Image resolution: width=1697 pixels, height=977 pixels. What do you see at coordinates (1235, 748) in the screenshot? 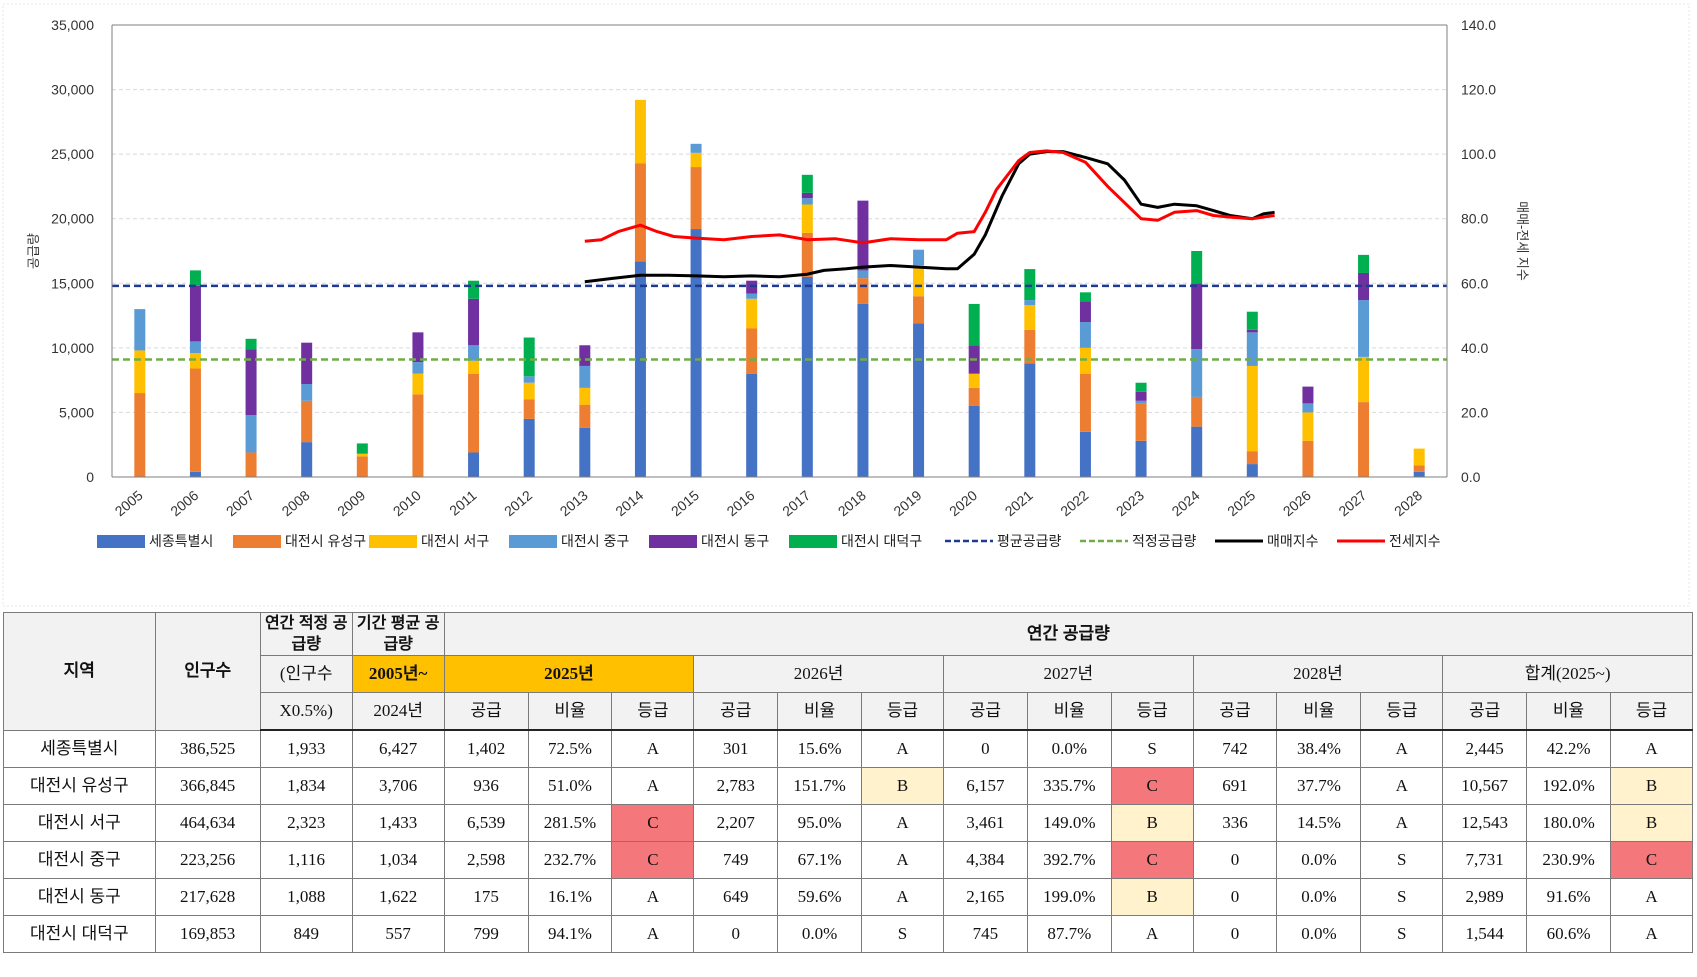
I see `supply-cell: 742` at bounding box center [1235, 748].